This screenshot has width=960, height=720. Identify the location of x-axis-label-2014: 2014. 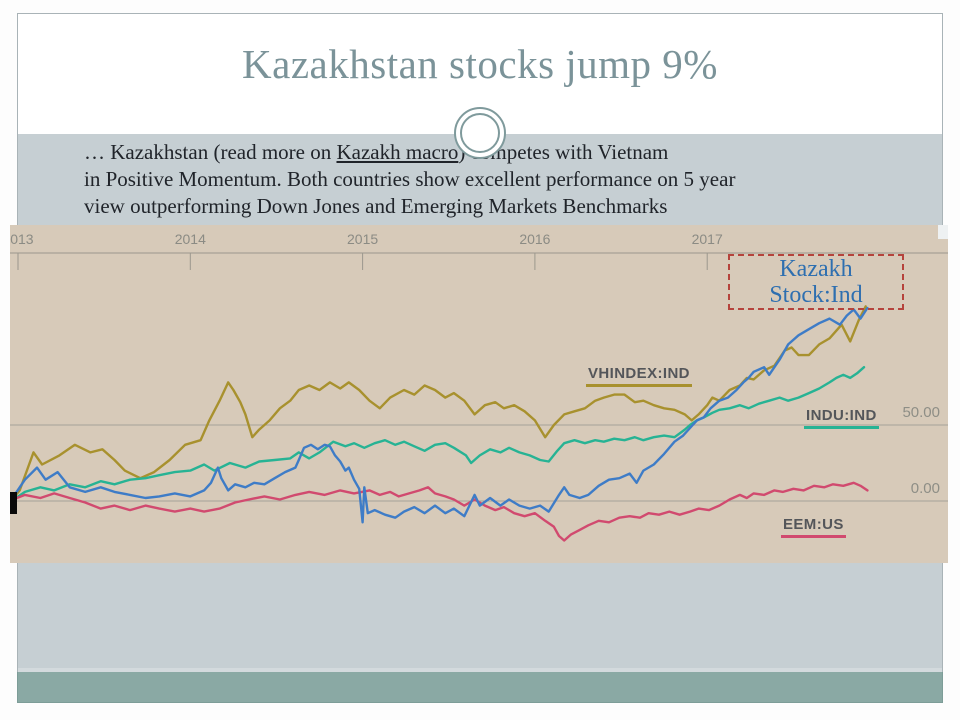
(190, 239).